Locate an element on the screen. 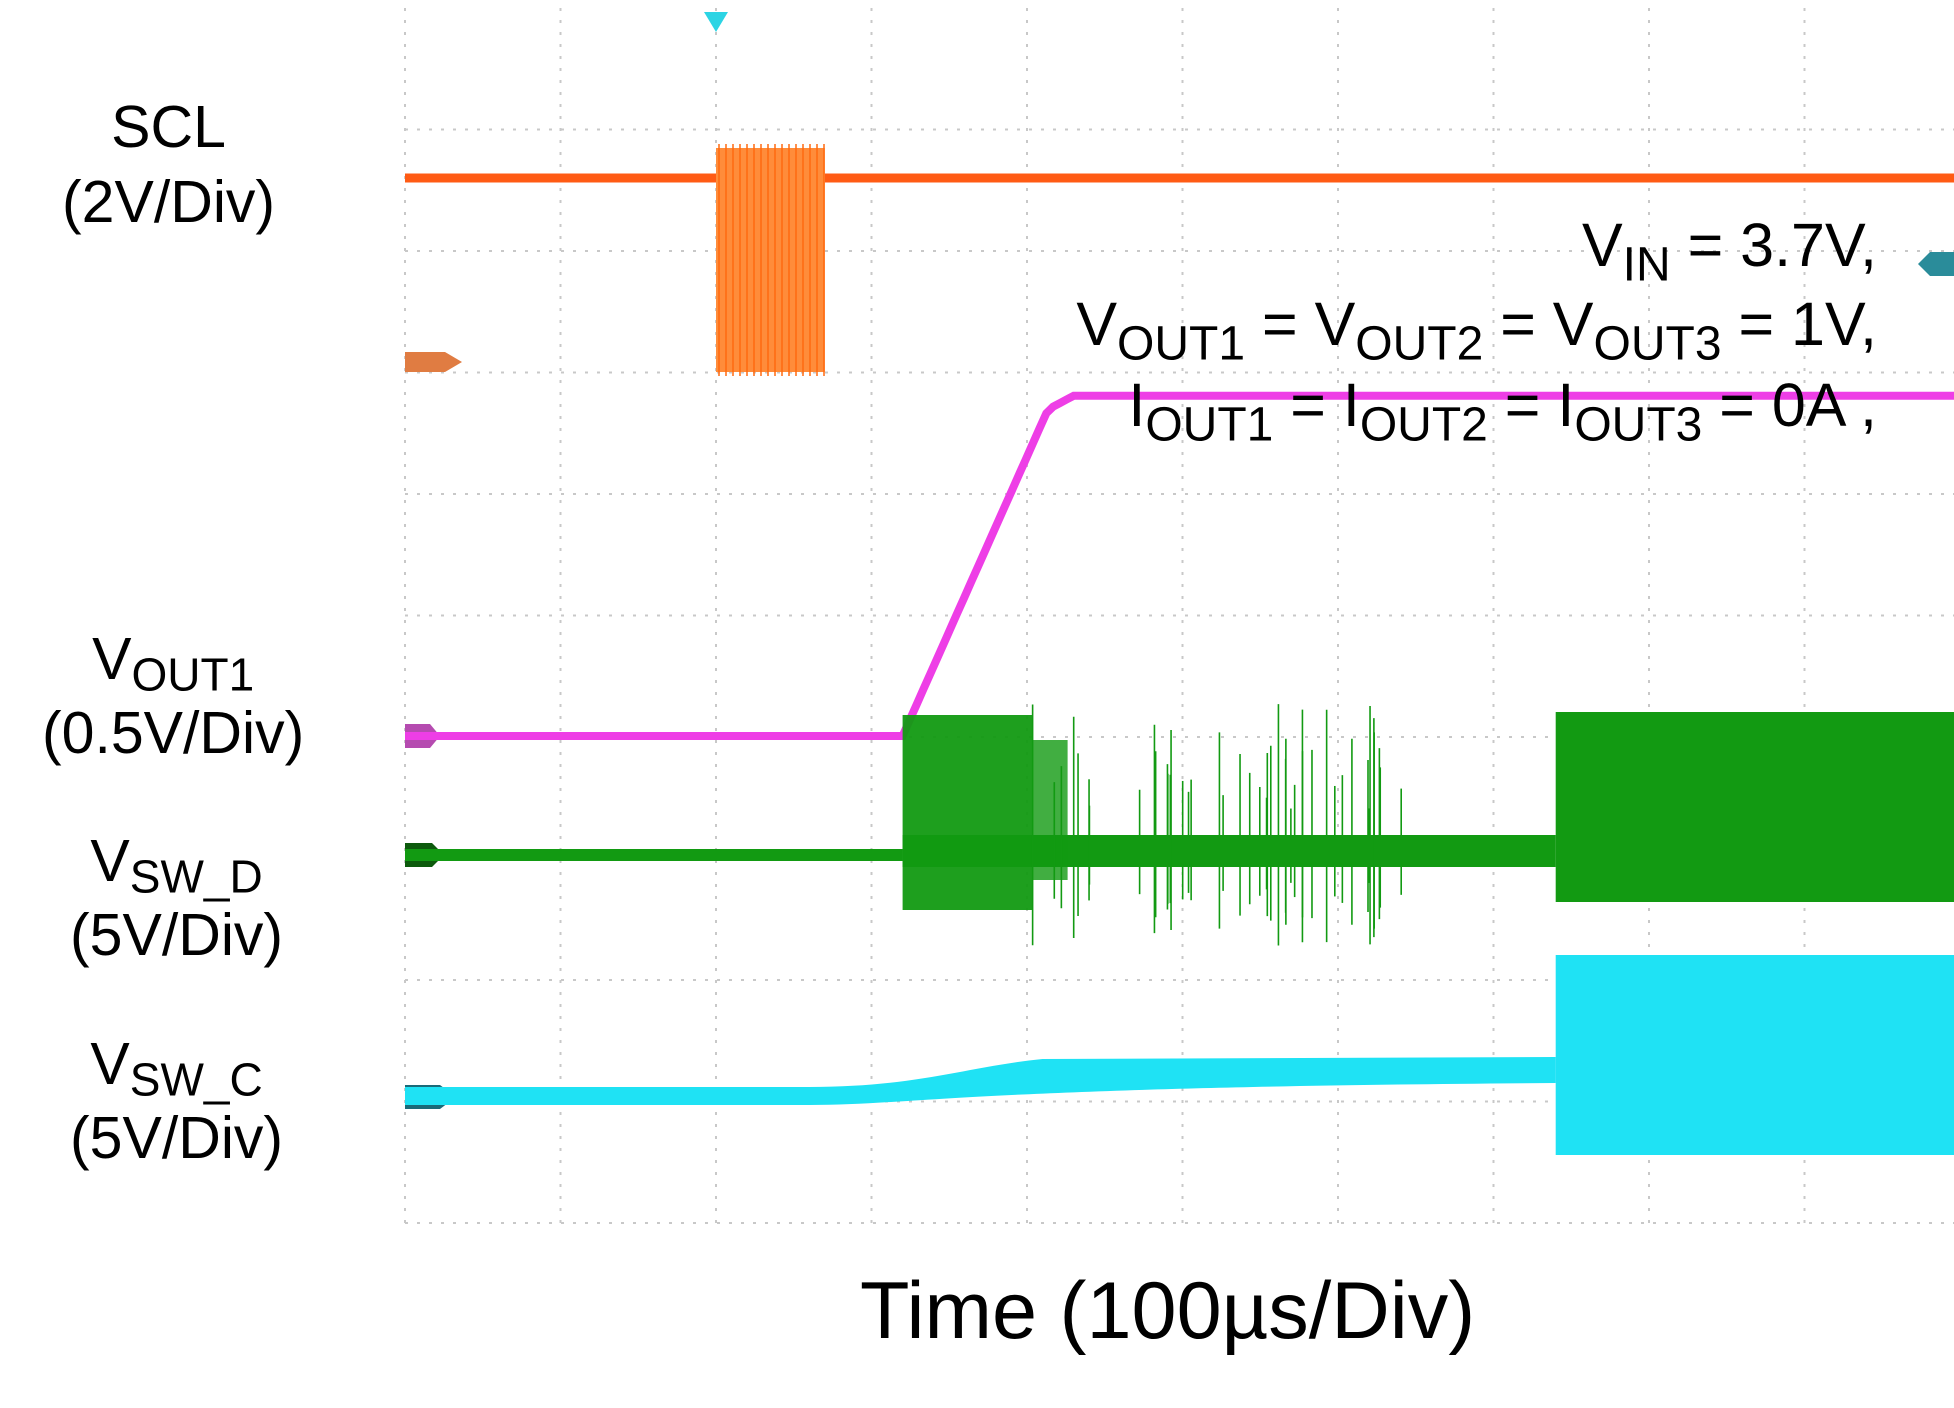 The width and height of the screenshot is (1954, 1408). scl-ground-marker-icon is located at coordinates (433, 362).